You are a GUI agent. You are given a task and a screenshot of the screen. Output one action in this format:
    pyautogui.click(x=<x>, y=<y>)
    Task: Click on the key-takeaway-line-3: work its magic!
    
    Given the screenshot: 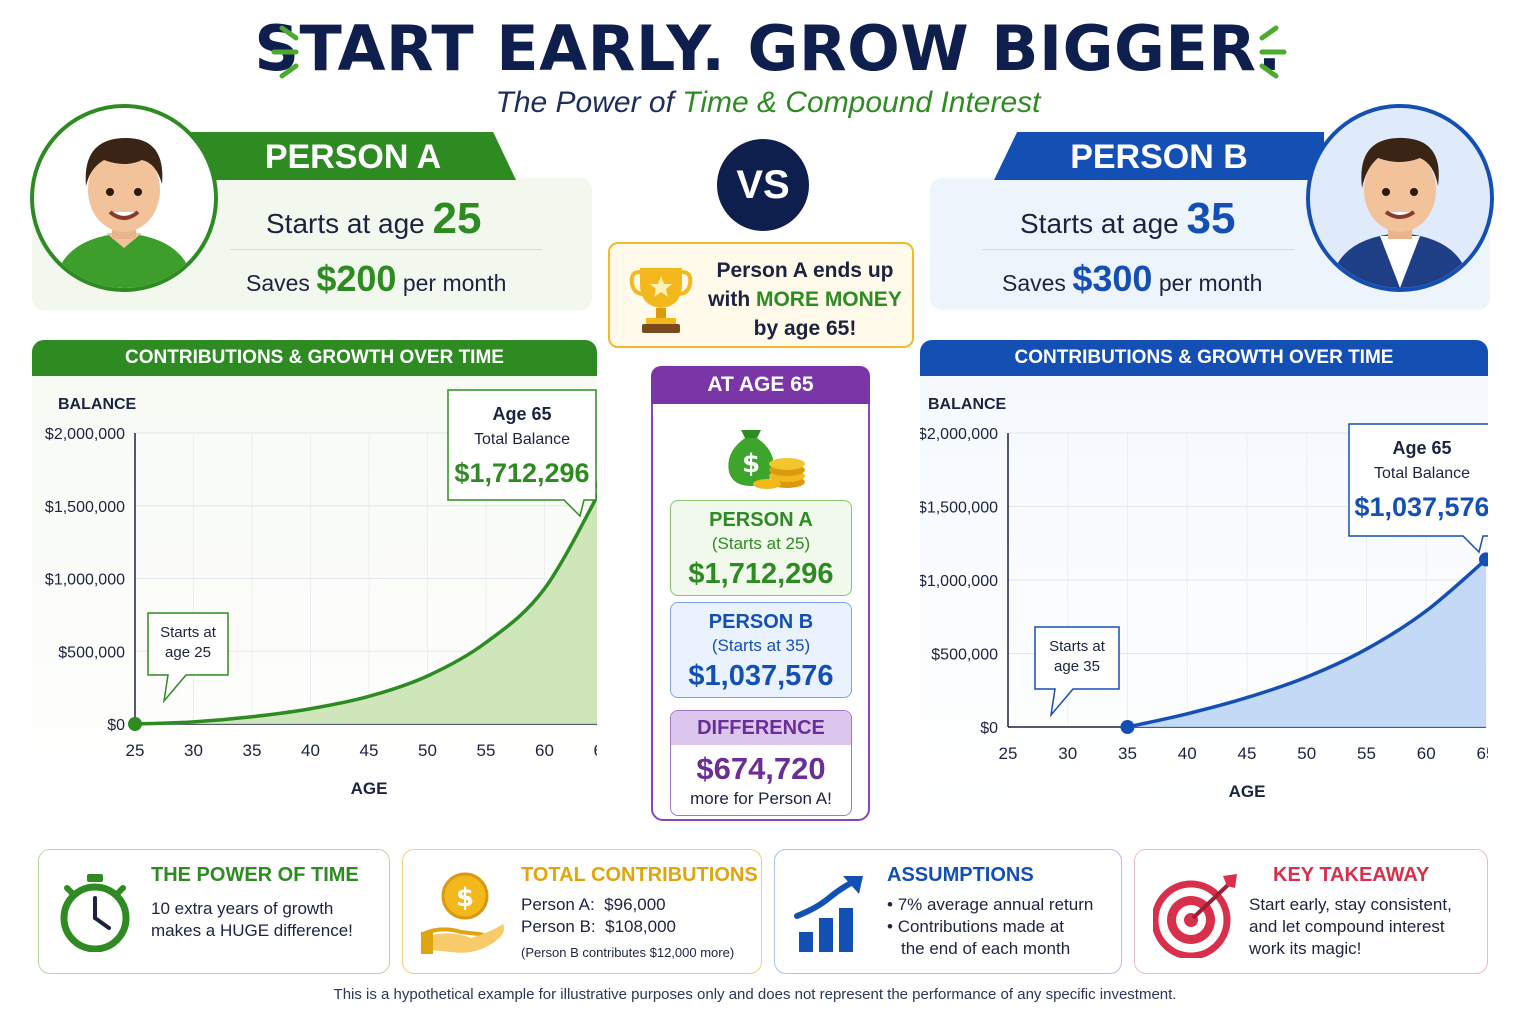 What is the action you would take?
    pyautogui.click(x=1305, y=948)
    